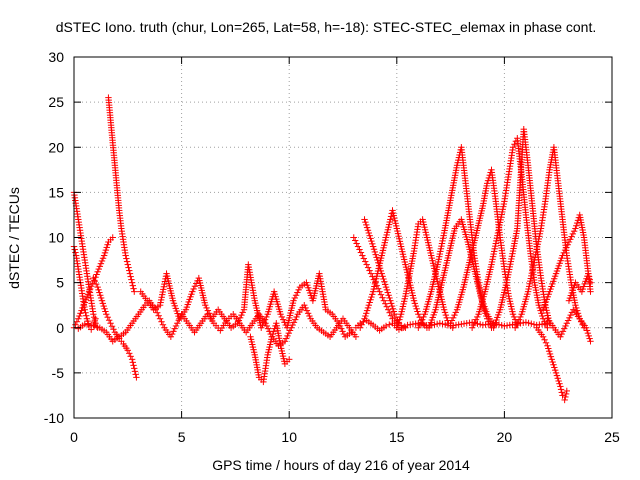 The height and width of the screenshot is (480, 640). What do you see at coordinates (56, 192) in the screenshot?
I see `y-tick-label: 15` at bounding box center [56, 192].